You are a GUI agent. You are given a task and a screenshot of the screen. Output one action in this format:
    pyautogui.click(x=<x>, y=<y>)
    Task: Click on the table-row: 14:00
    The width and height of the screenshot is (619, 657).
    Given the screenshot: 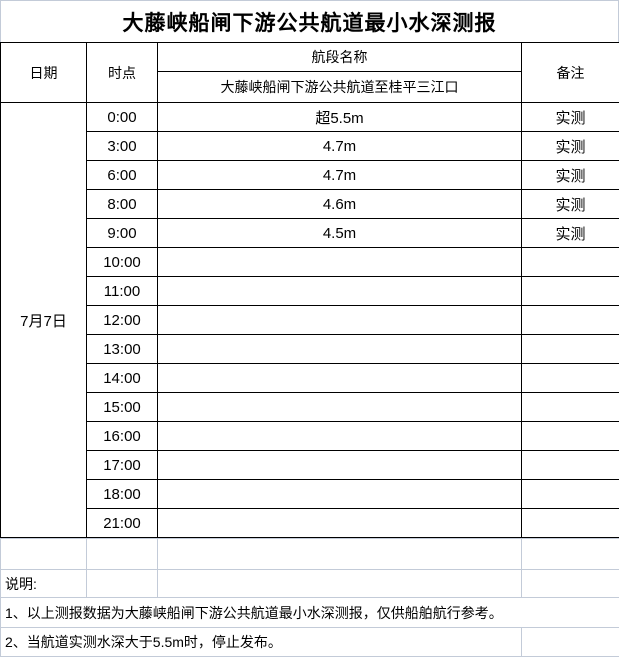 What is the action you would take?
    pyautogui.click(x=310, y=378)
    